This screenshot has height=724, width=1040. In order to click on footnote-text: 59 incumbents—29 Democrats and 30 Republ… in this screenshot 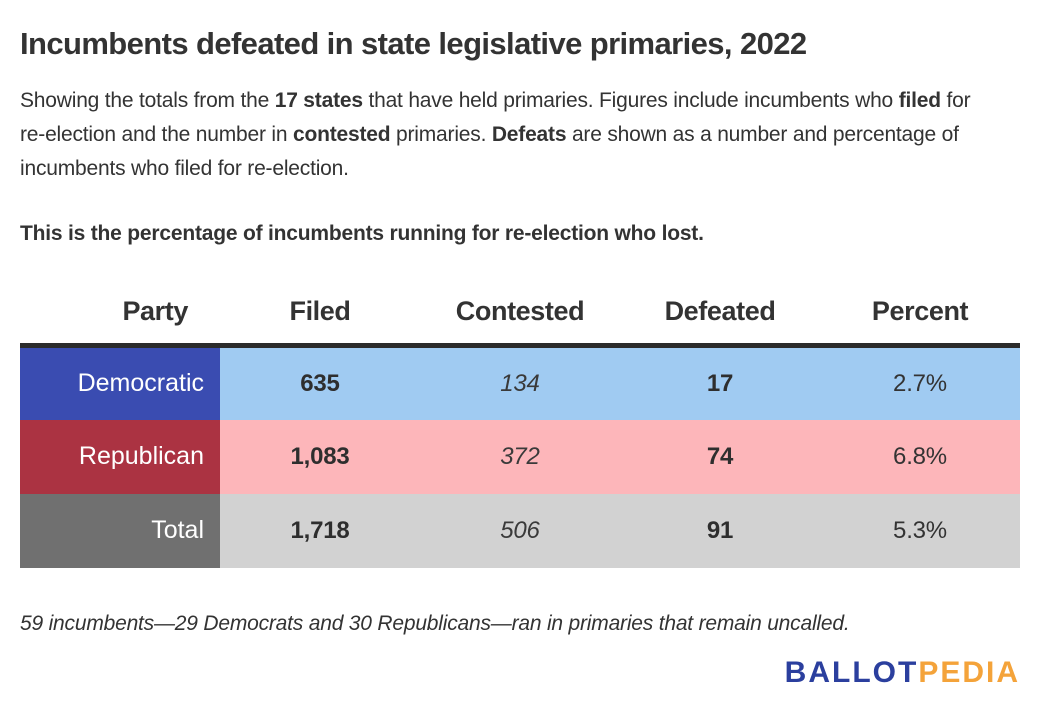, I will do `click(435, 623)`.